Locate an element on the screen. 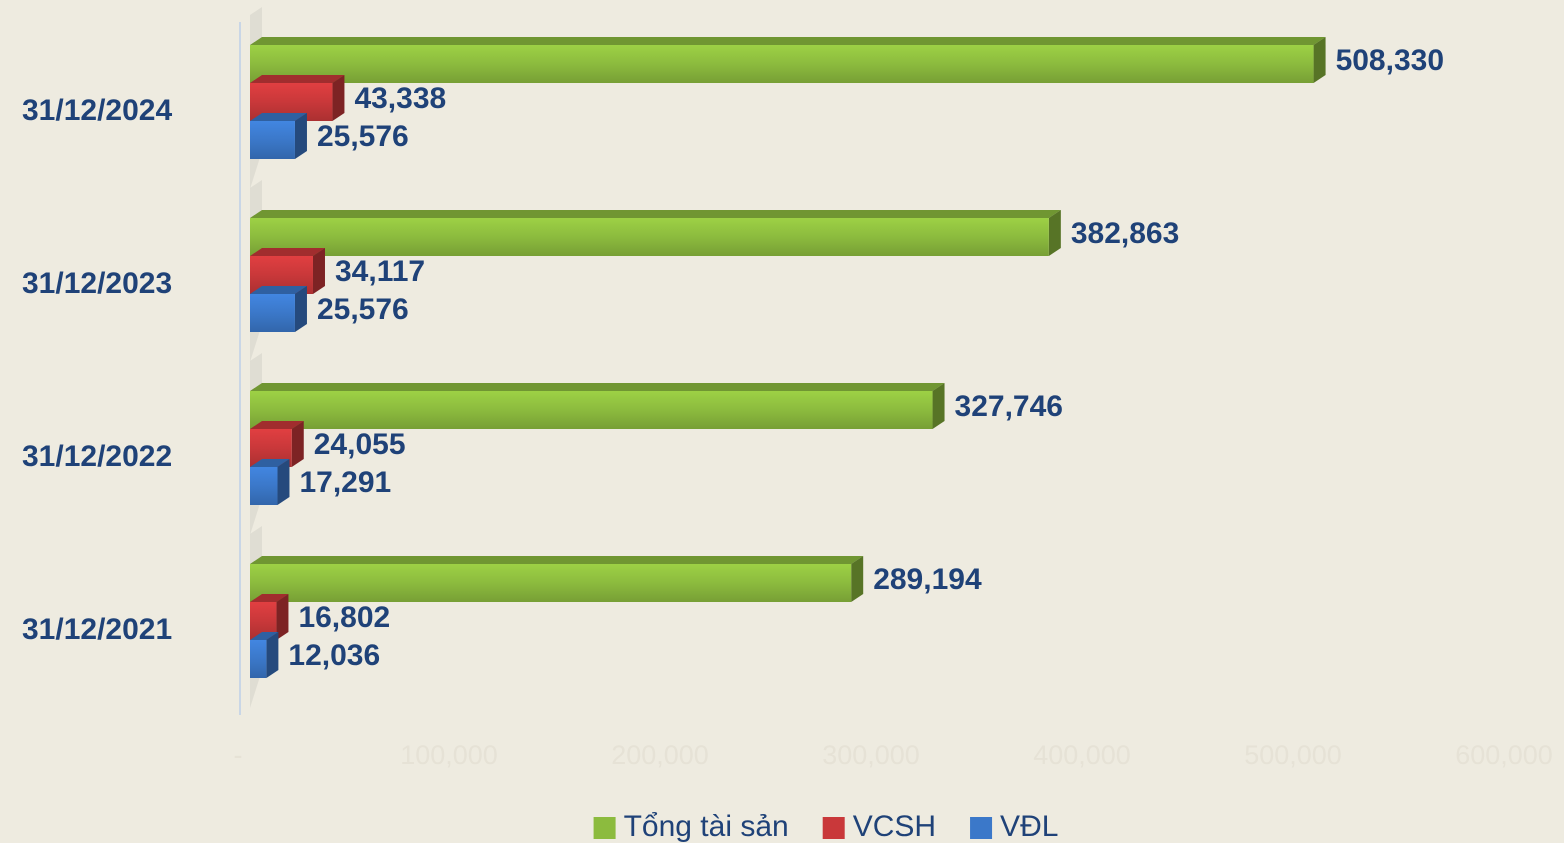  value-label: 17,291 is located at coordinates (345, 482).